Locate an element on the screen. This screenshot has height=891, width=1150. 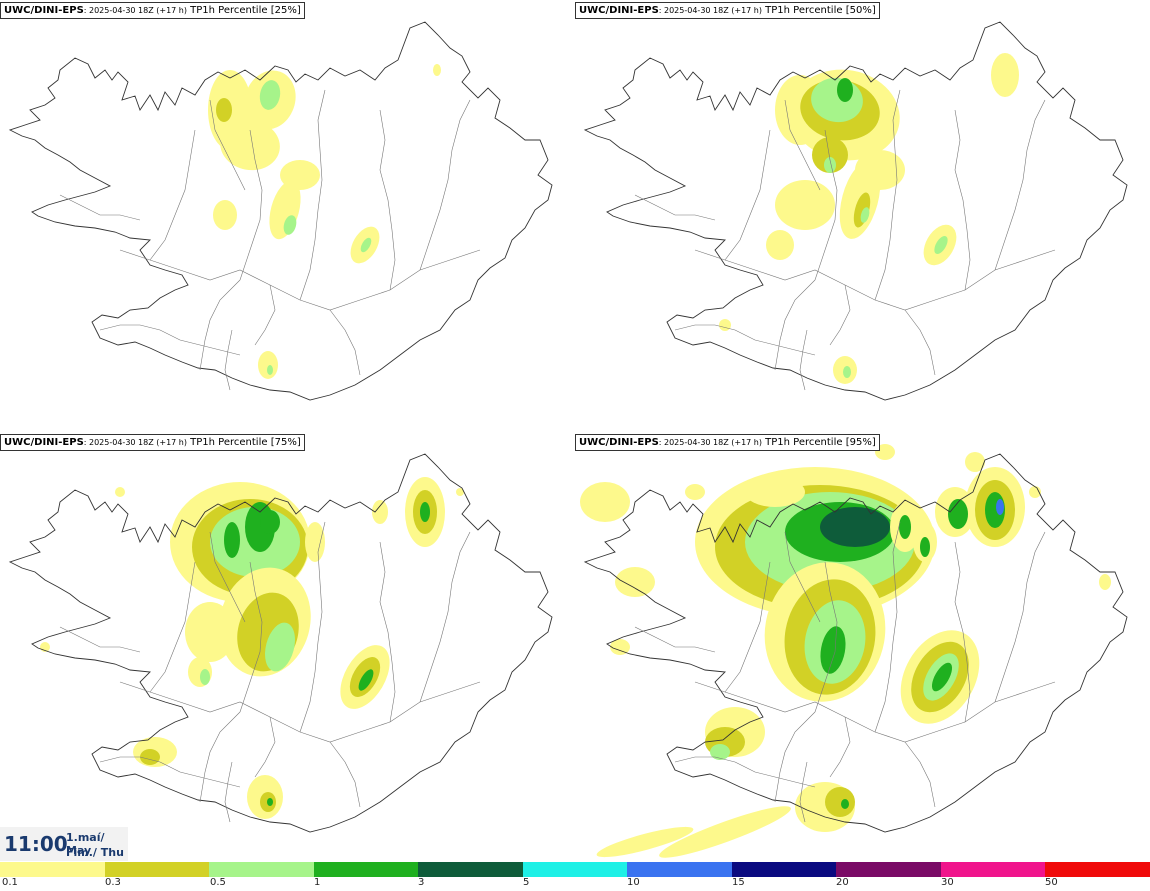
colorbar-tick: 0.1 is located at coordinates (10, 882).